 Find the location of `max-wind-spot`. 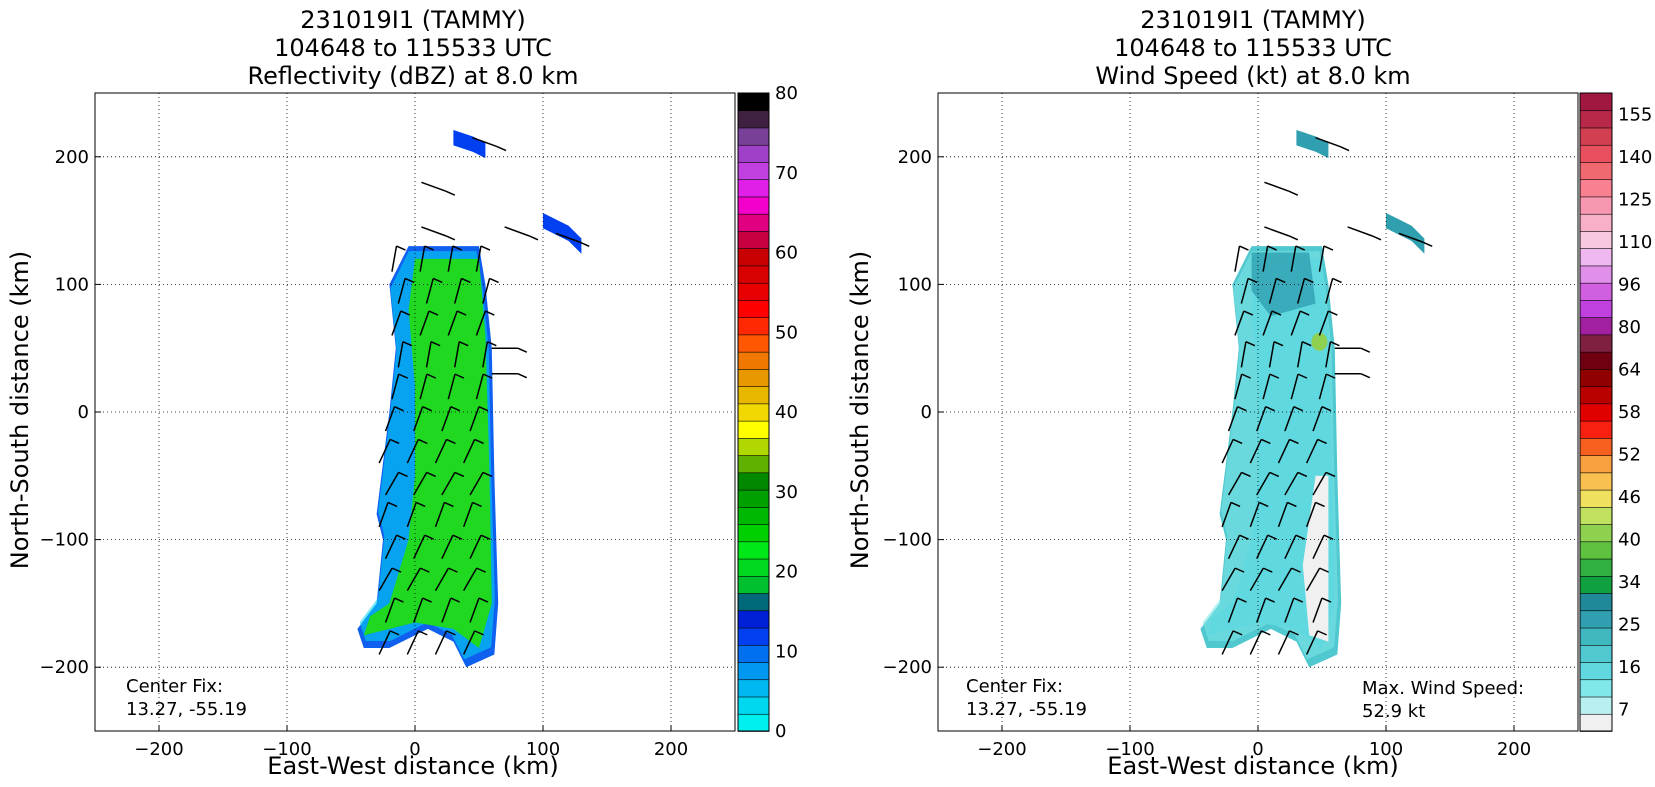

max-wind-spot is located at coordinates (1319, 341).